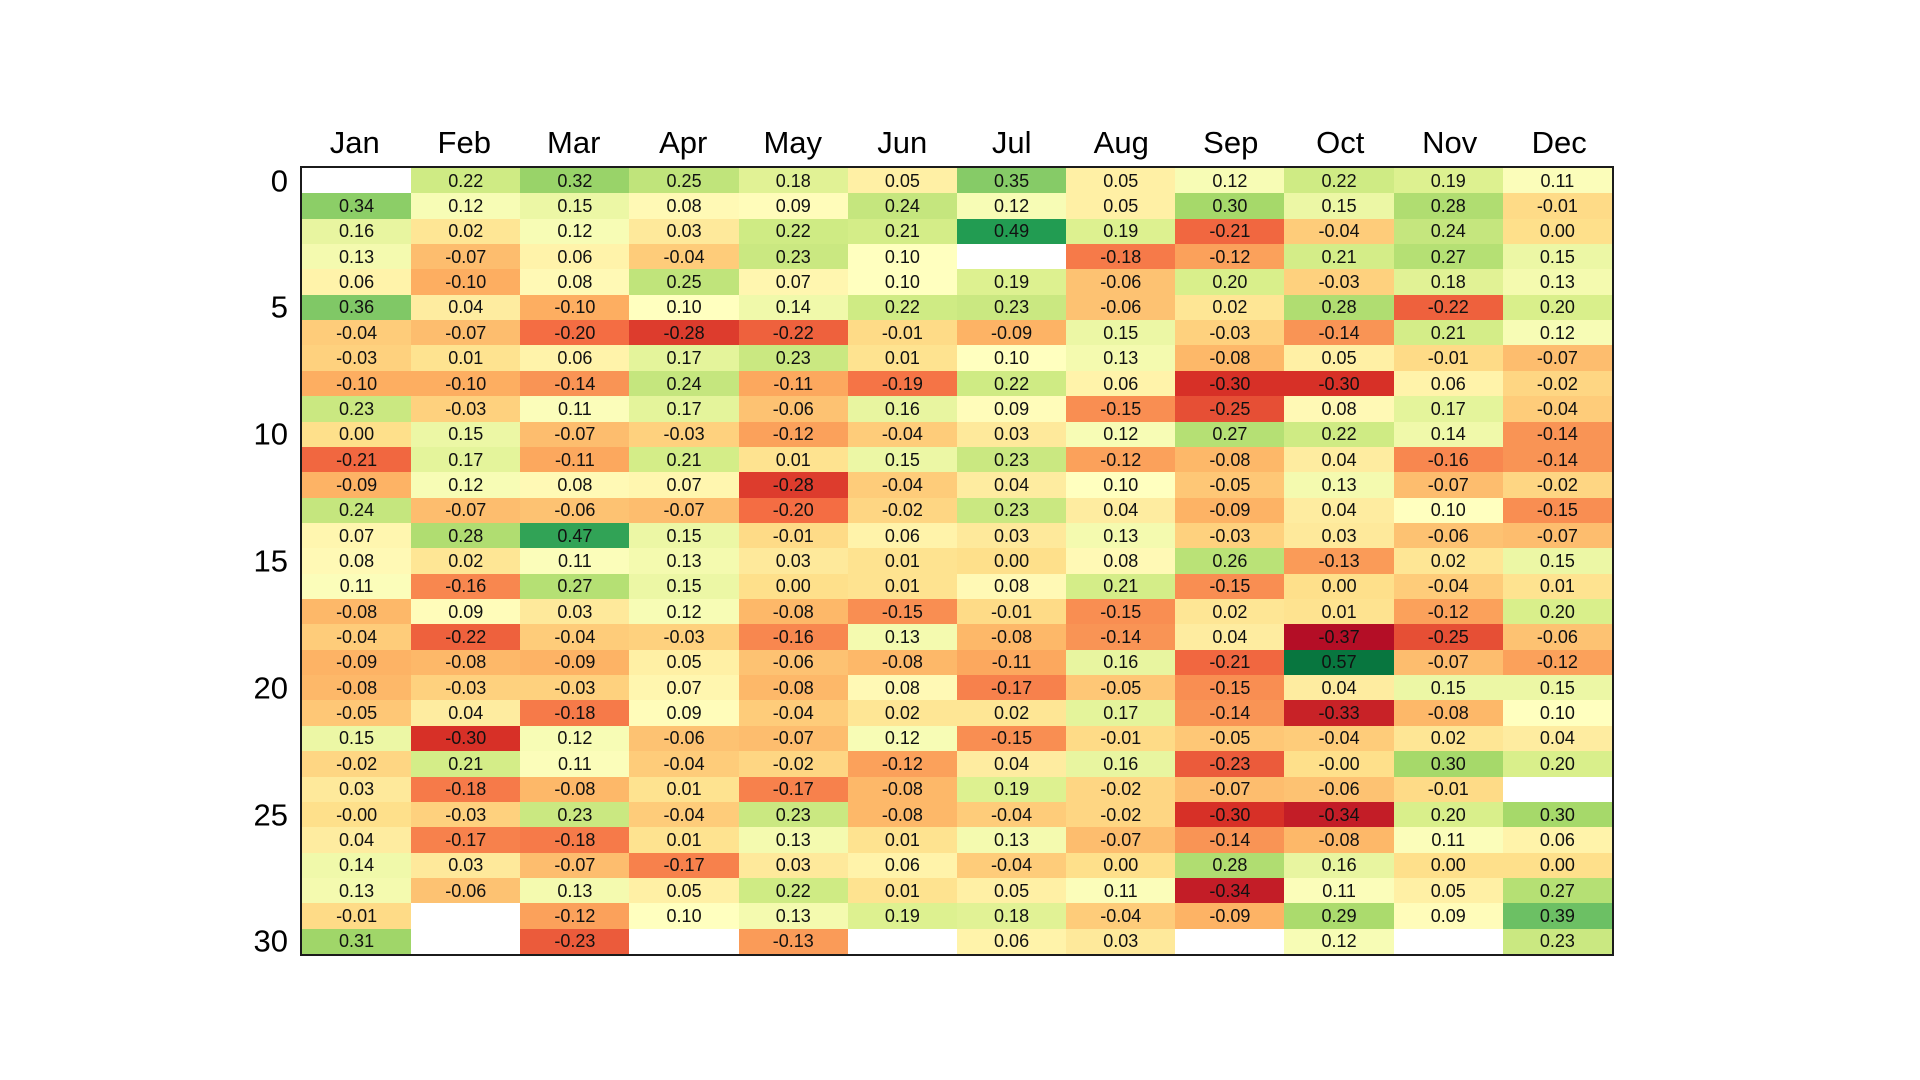  What do you see at coordinates (1339, 916) in the screenshot?
I see `heatmap-cell: 0.29` at bounding box center [1339, 916].